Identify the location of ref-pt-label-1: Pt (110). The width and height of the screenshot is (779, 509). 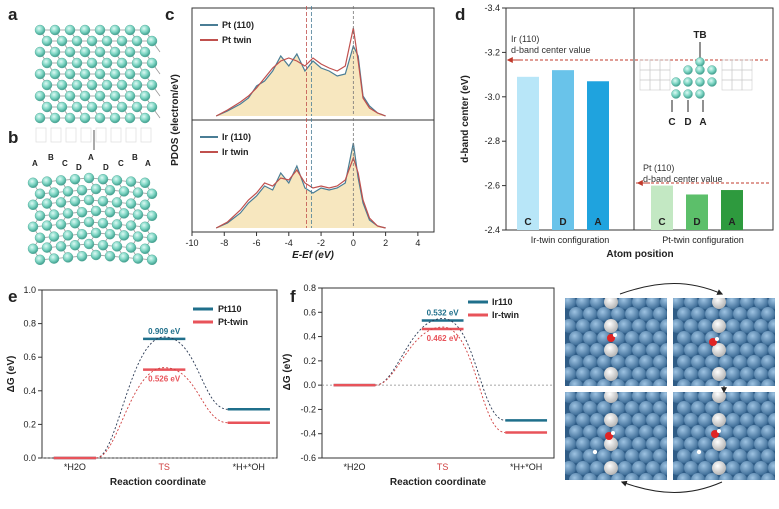
(658, 168).